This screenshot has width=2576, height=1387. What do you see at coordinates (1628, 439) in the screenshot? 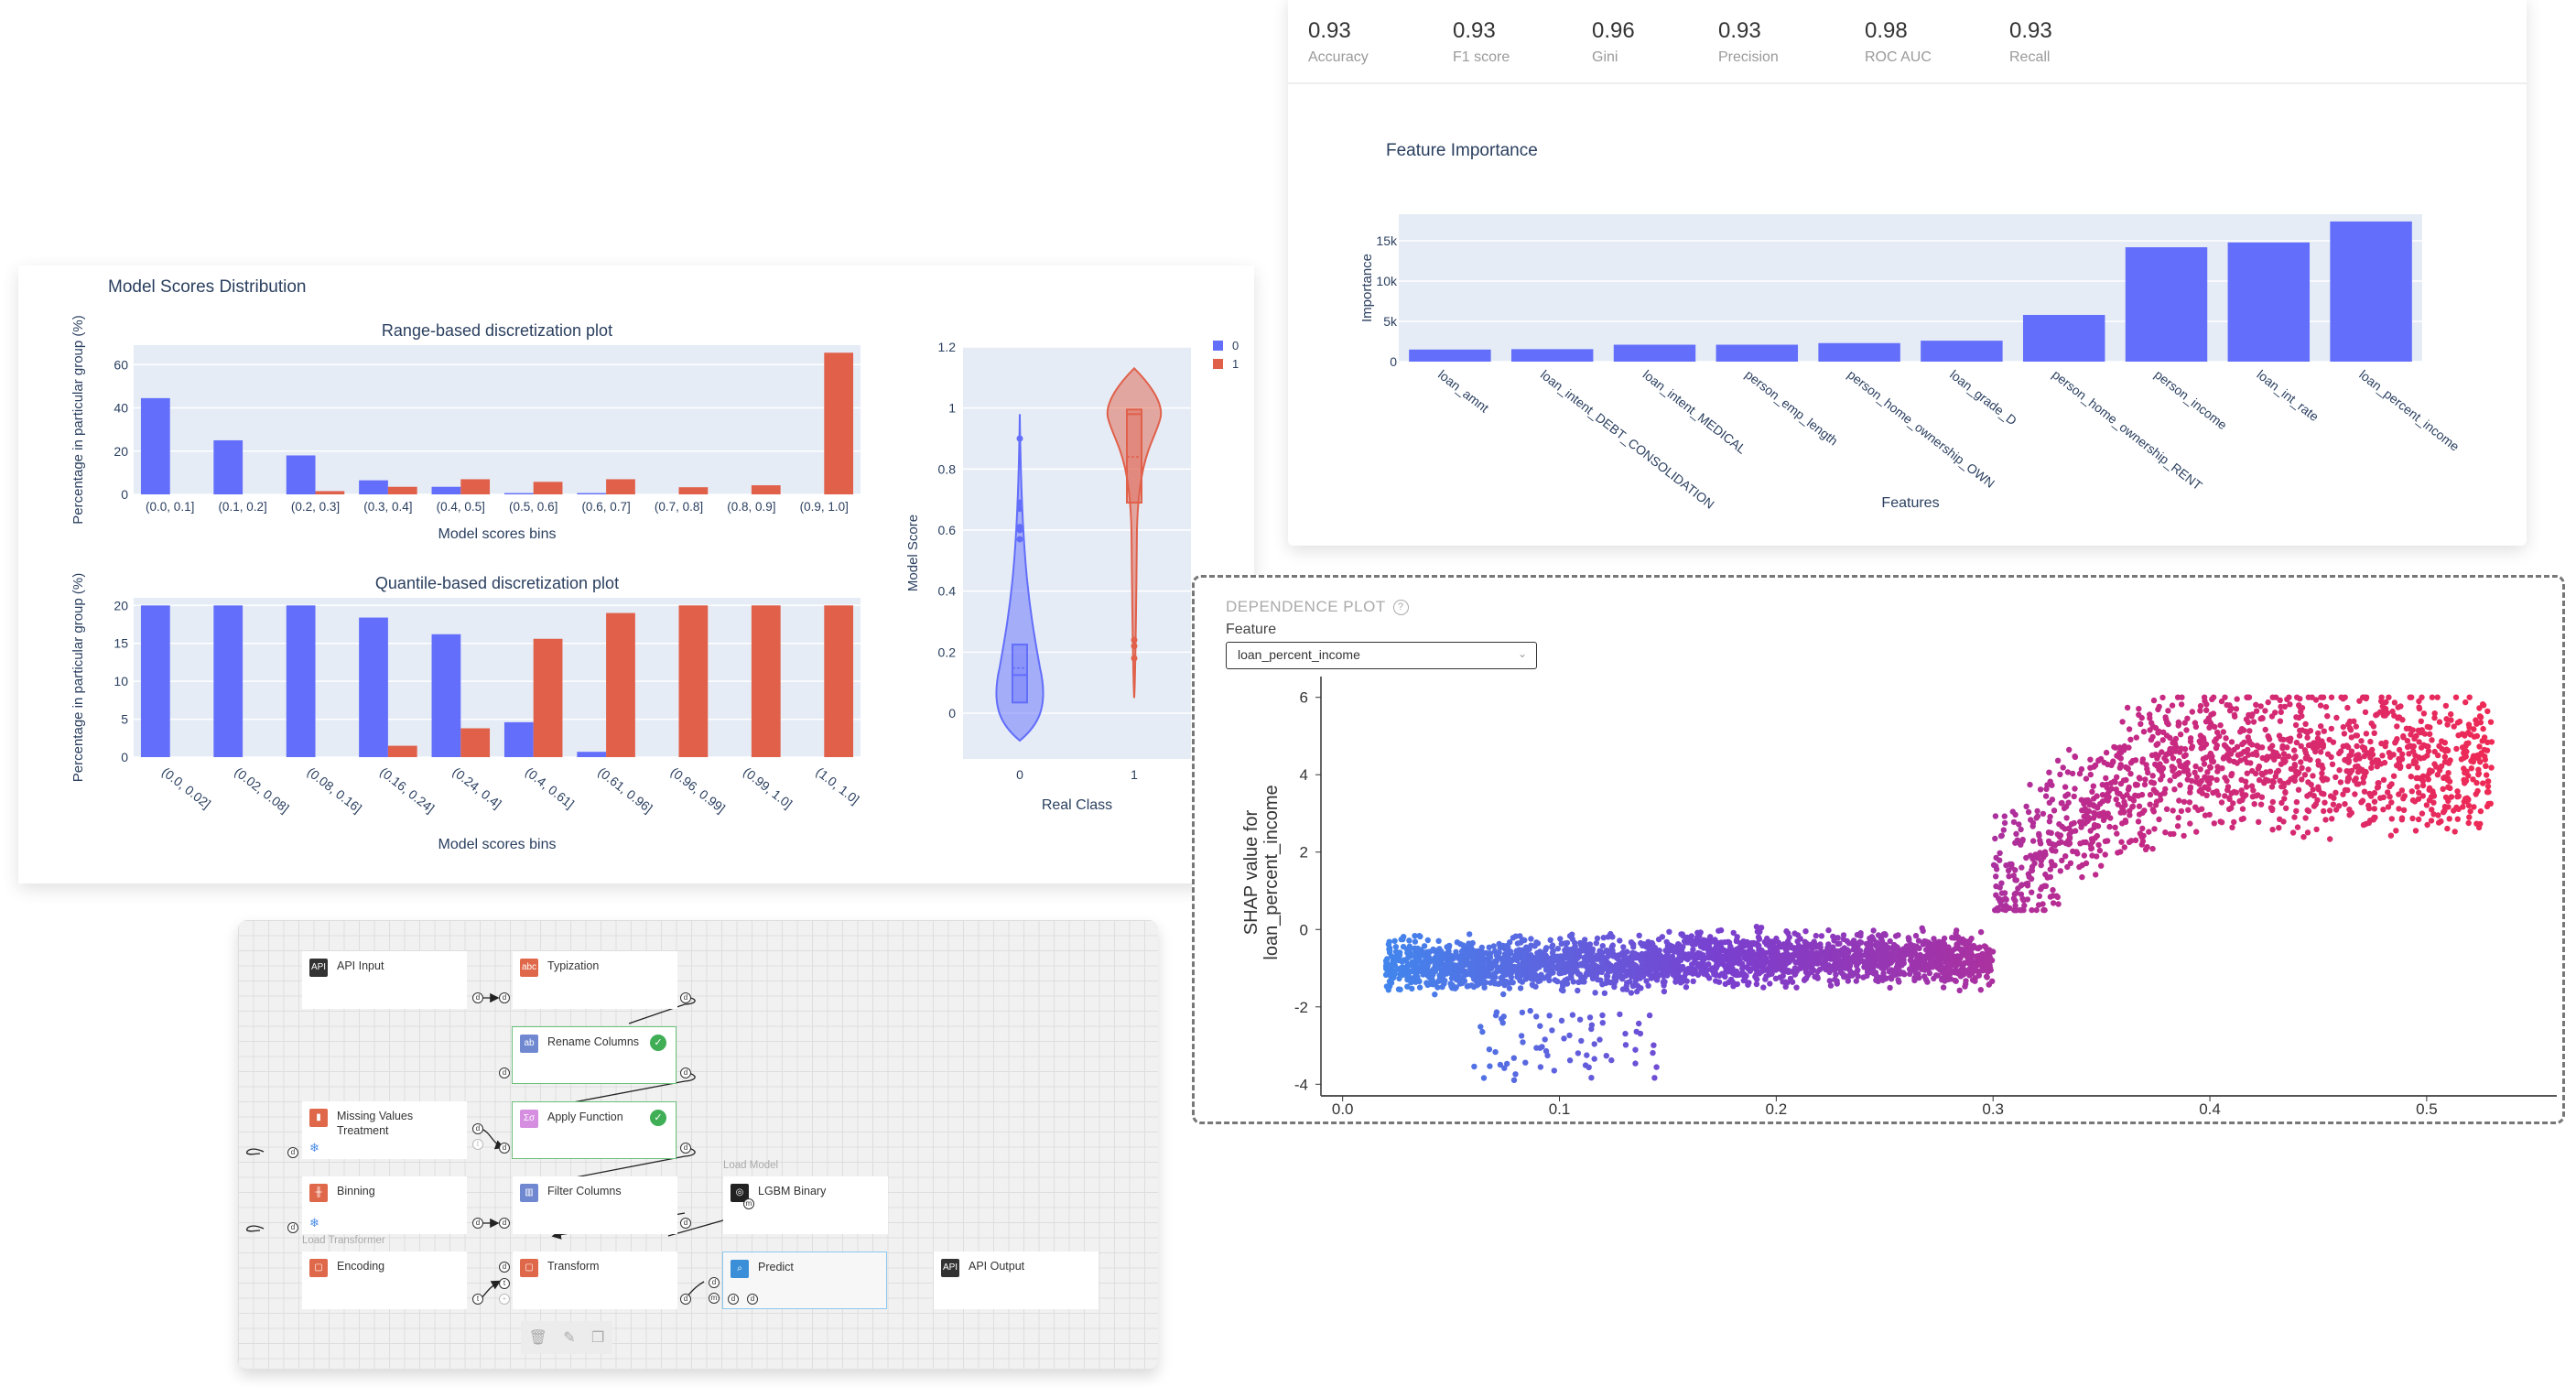
I see `x-tick: loan_intent_DEBT_CONSOLIDATION` at bounding box center [1628, 439].